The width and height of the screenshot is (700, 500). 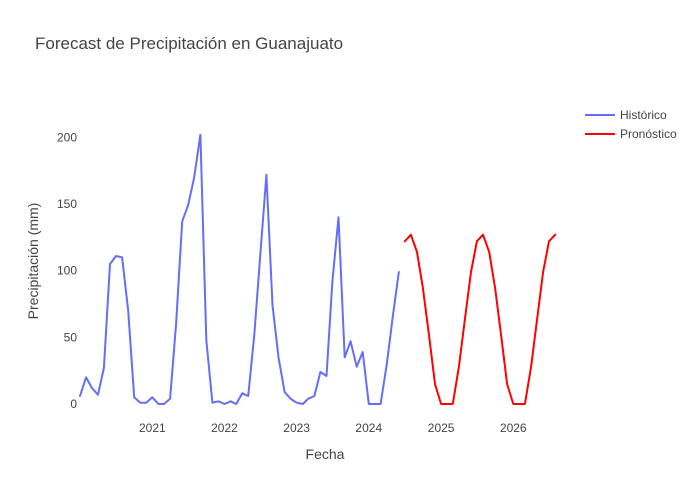 I want to click on x-tick-label: 2022, so click(x=224, y=428).